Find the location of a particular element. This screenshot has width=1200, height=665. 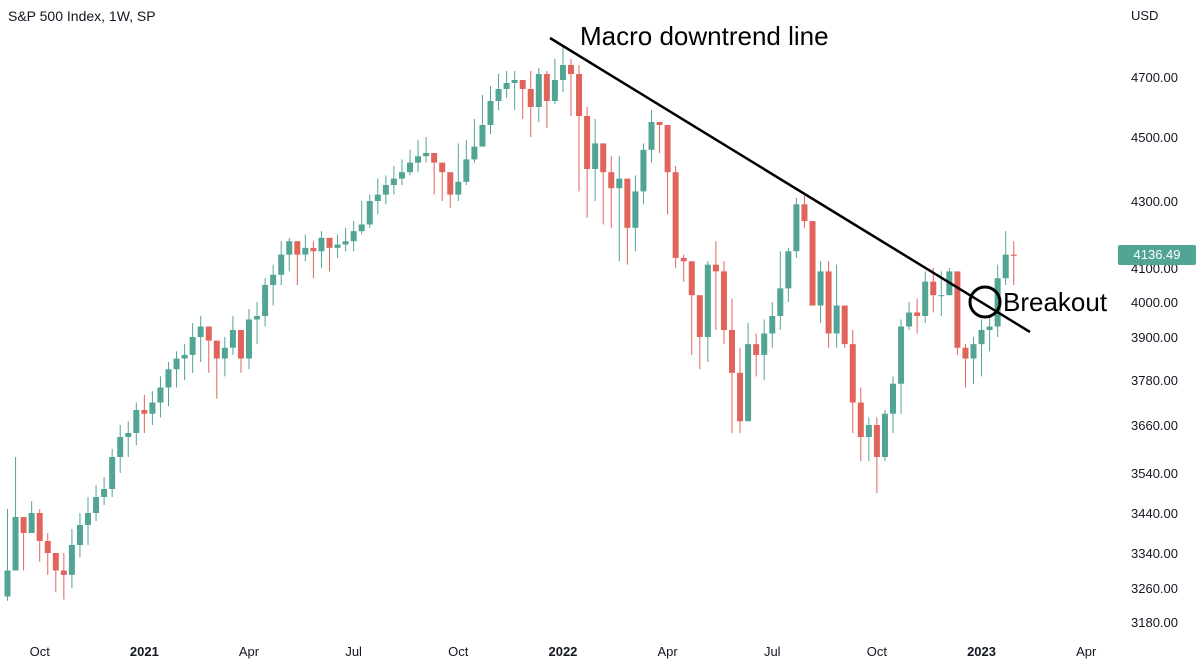

last-price-tag: 4136.49 is located at coordinates (1157, 255).